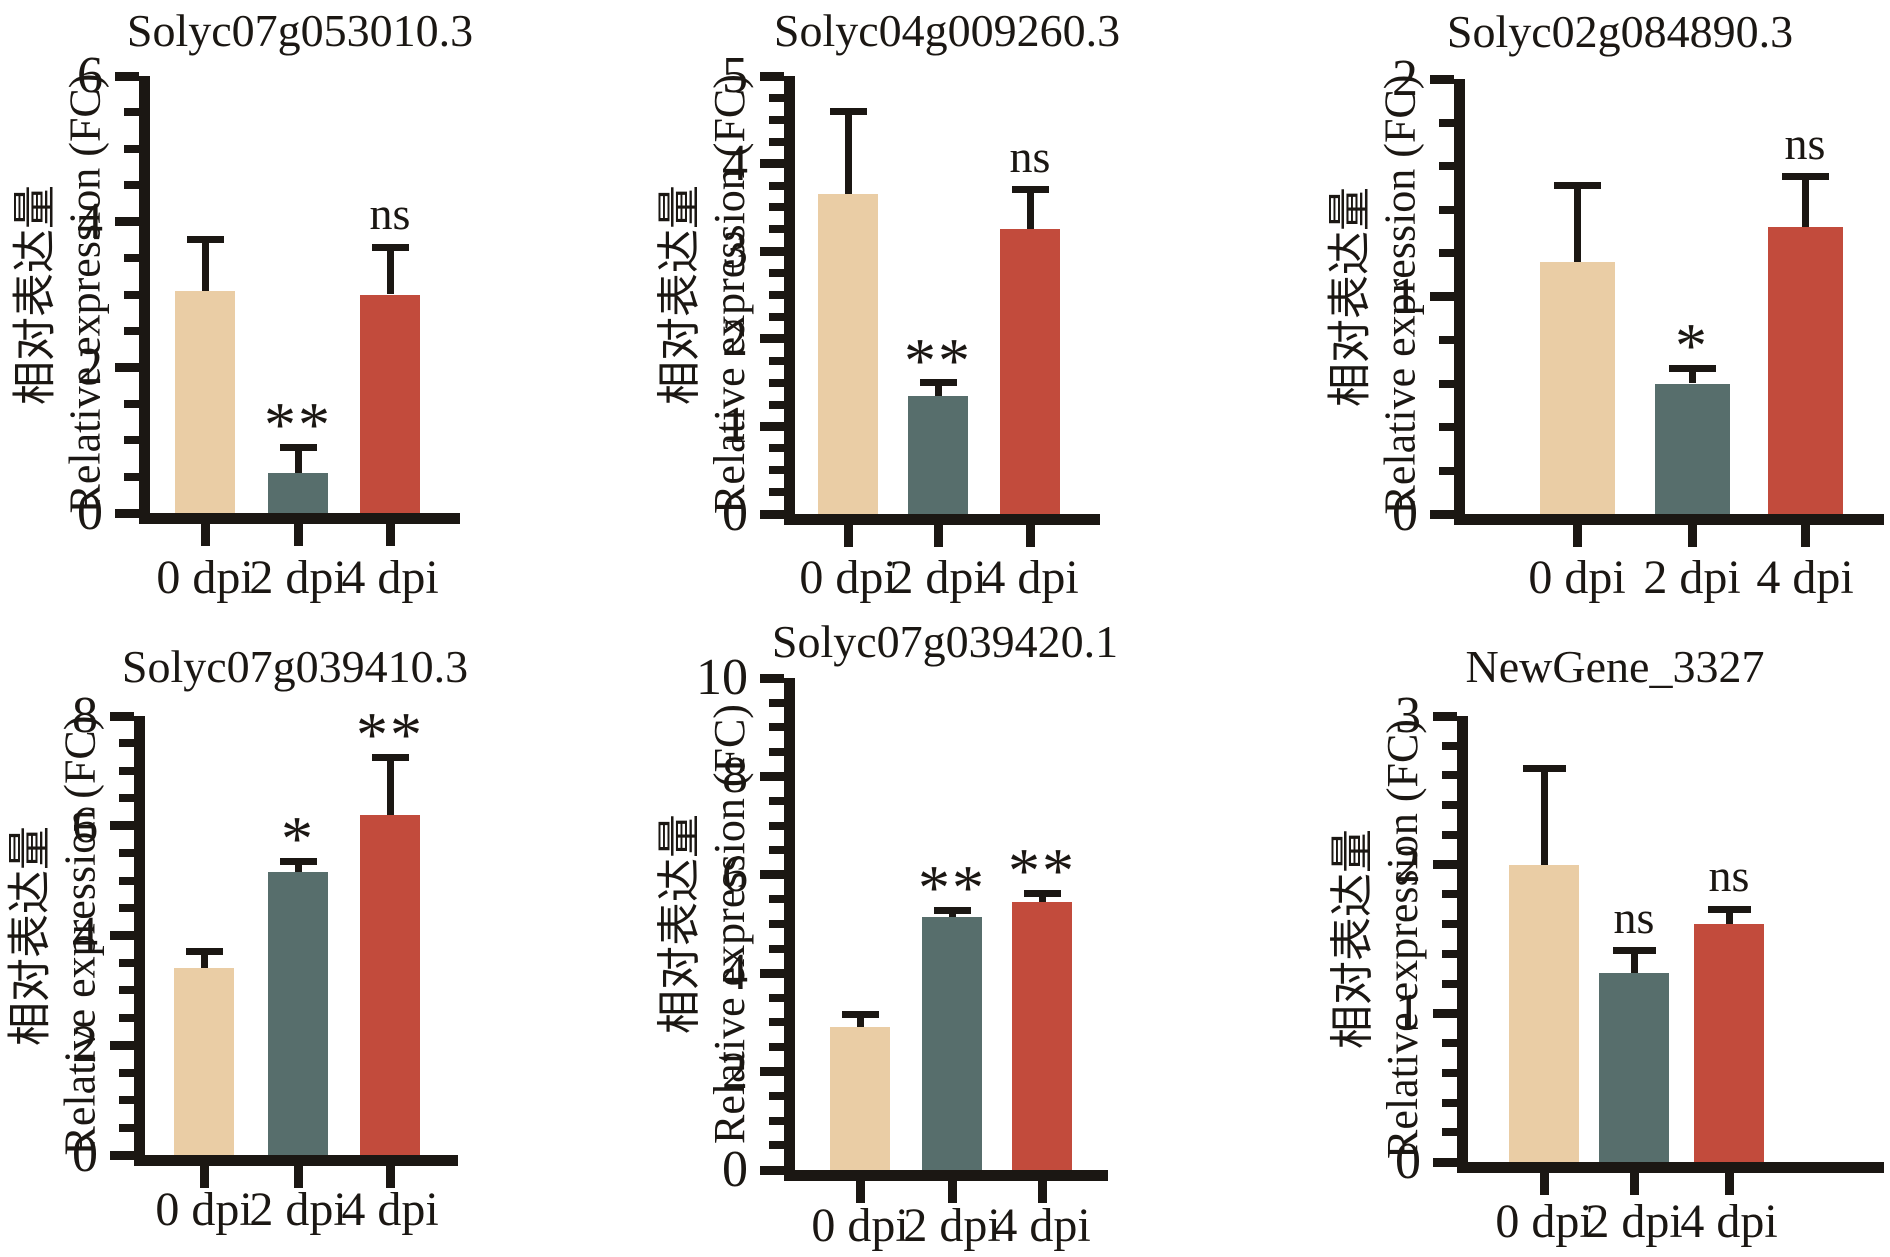  I want to click on y-axis-label: 相对表达量 Relative expression (FC), so click(1380, 939).